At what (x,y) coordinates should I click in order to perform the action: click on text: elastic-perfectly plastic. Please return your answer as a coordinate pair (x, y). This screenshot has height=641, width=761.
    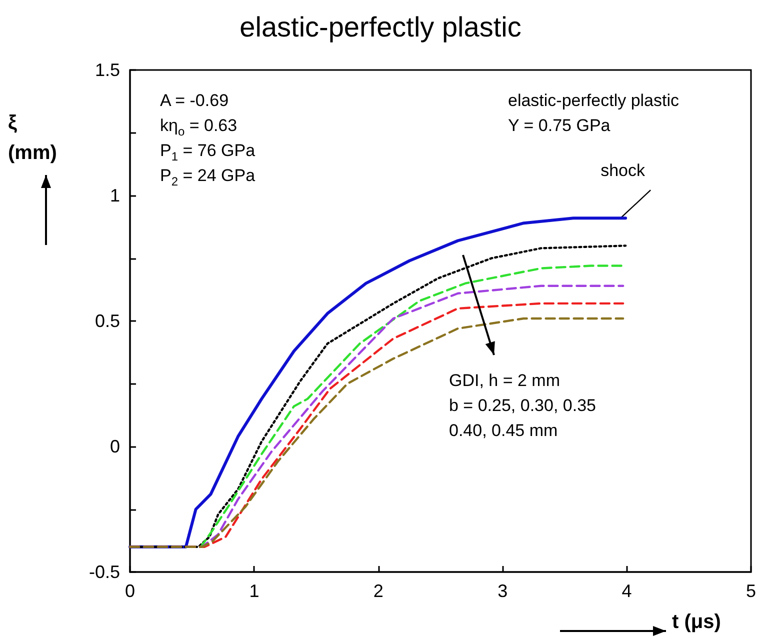
    Looking at the image, I should click on (594, 100).